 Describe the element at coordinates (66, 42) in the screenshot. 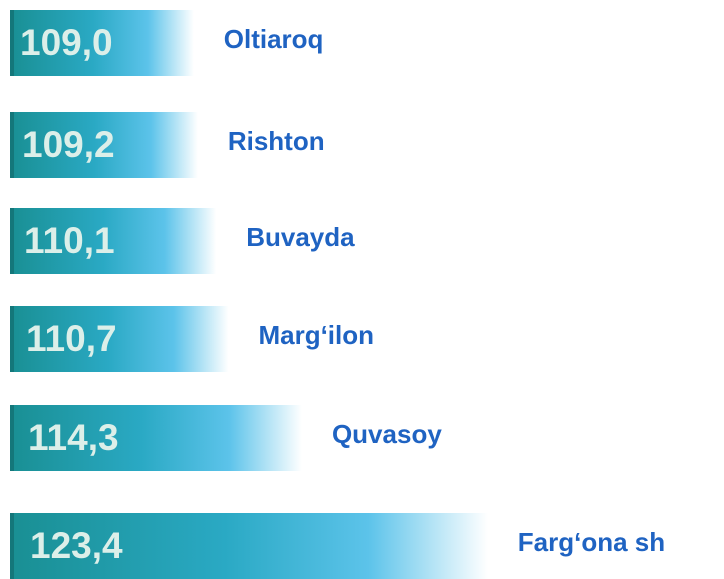

I see `value-label: 109,0` at that location.